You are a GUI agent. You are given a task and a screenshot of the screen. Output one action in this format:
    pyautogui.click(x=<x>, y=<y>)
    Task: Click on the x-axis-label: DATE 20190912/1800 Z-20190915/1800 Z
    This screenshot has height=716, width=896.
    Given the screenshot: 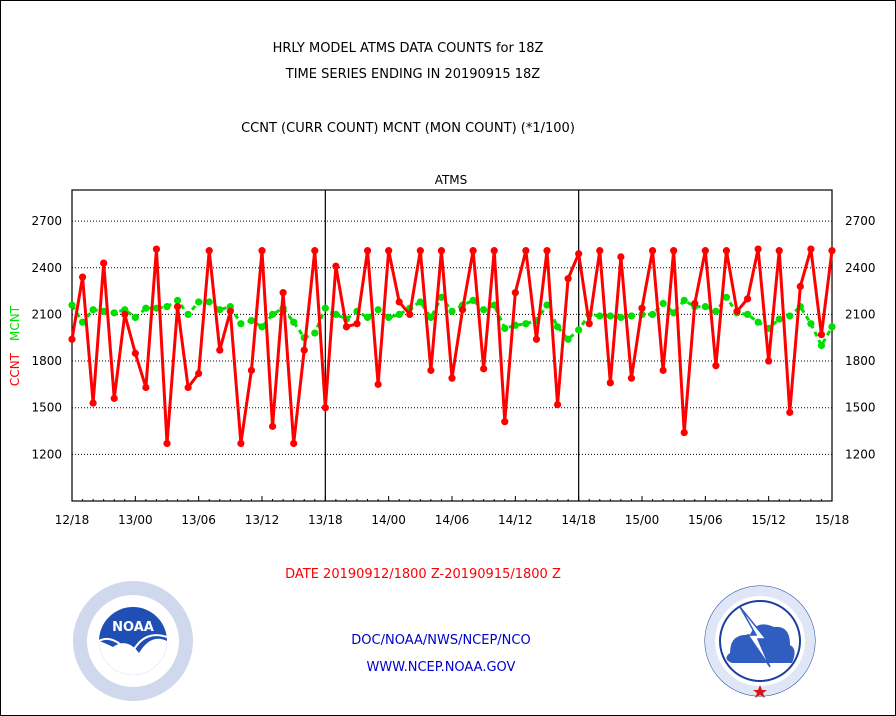 What is the action you would take?
    pyautogui.click(x=423, y=574)
    